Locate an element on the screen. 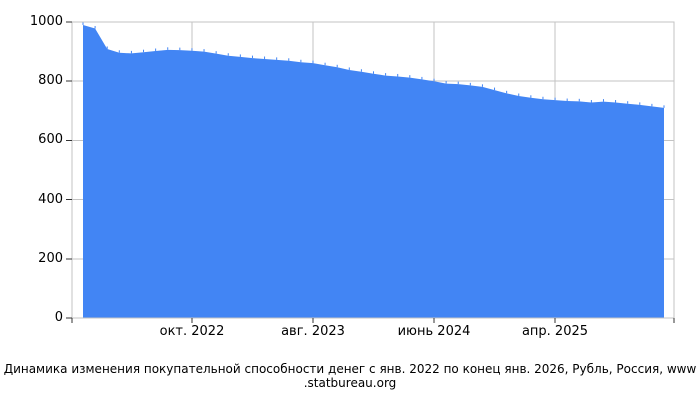  chart-caption-line2: .statbureau.org is located at coordinates (350, 382).